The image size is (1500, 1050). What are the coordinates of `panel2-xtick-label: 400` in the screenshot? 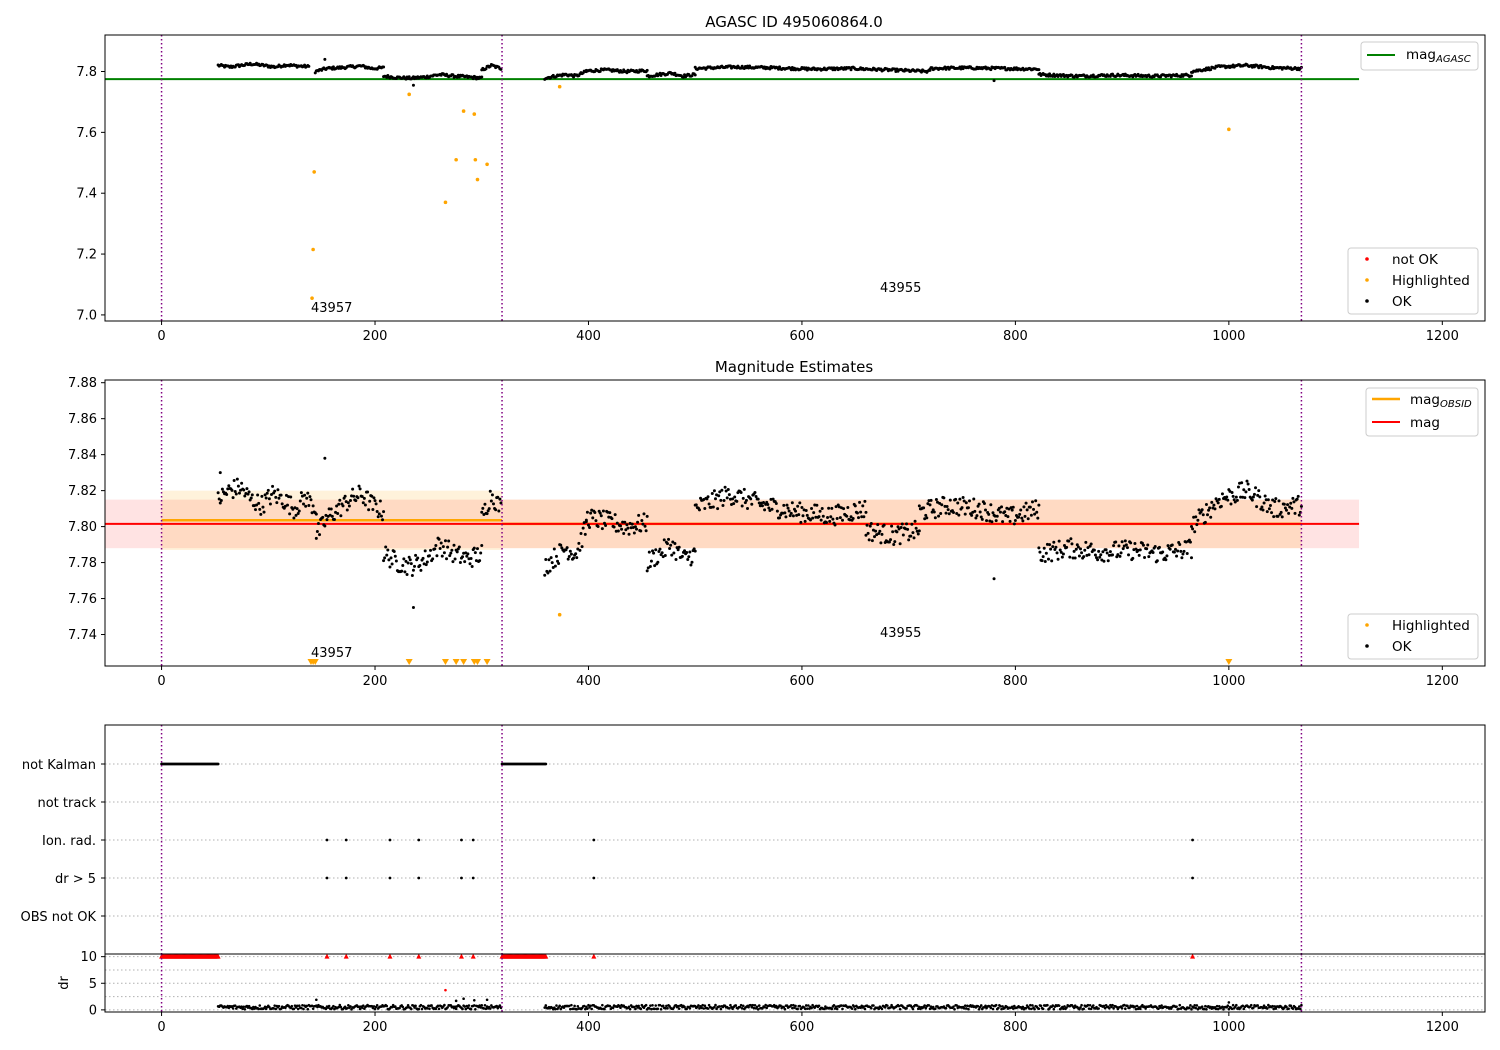 It's located at (588, 681).